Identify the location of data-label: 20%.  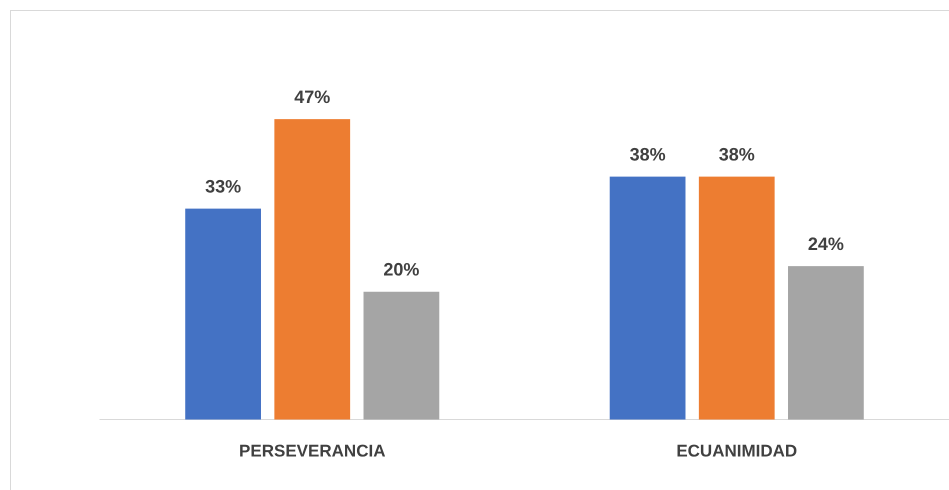
(401, 270).